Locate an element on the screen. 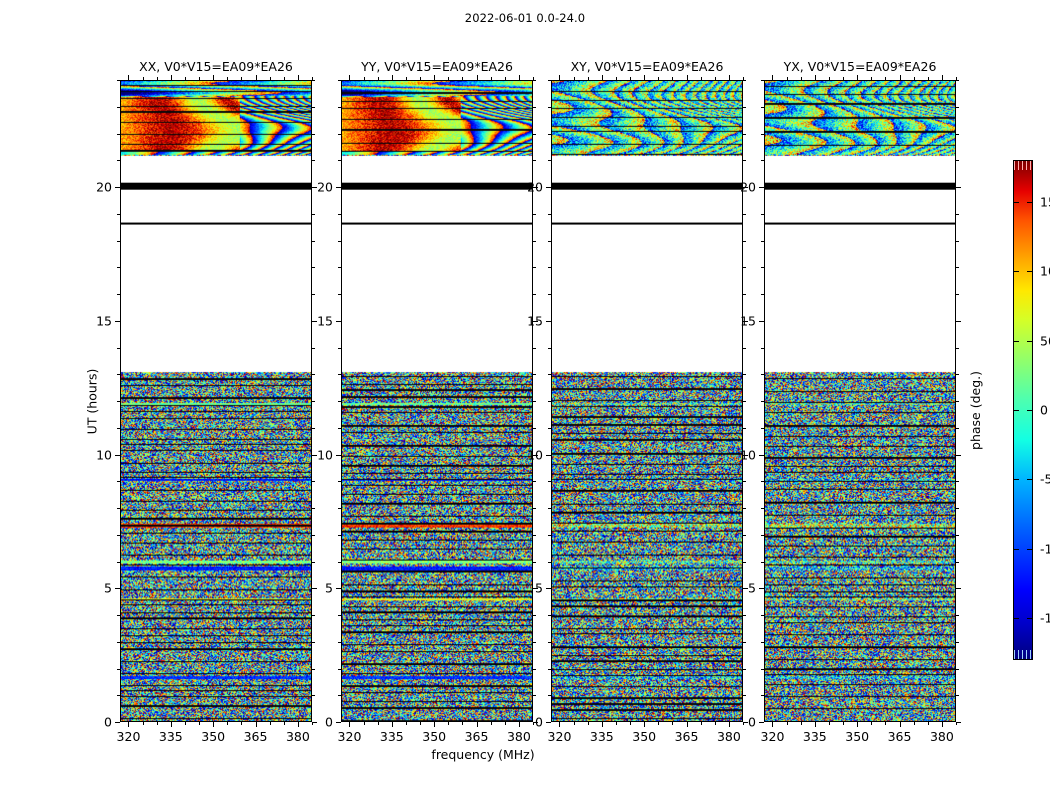 Image resolution: width=1050 pixels, height=800 pixels. x-tick-label-xx-350: 350 is located at coordinates (213, 736).